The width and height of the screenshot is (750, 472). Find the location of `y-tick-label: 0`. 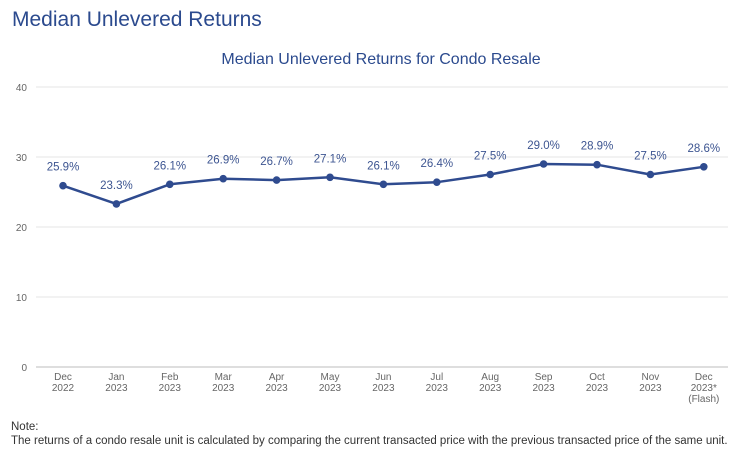

y-tick-label: 0 is located at coordinates (24, 368).